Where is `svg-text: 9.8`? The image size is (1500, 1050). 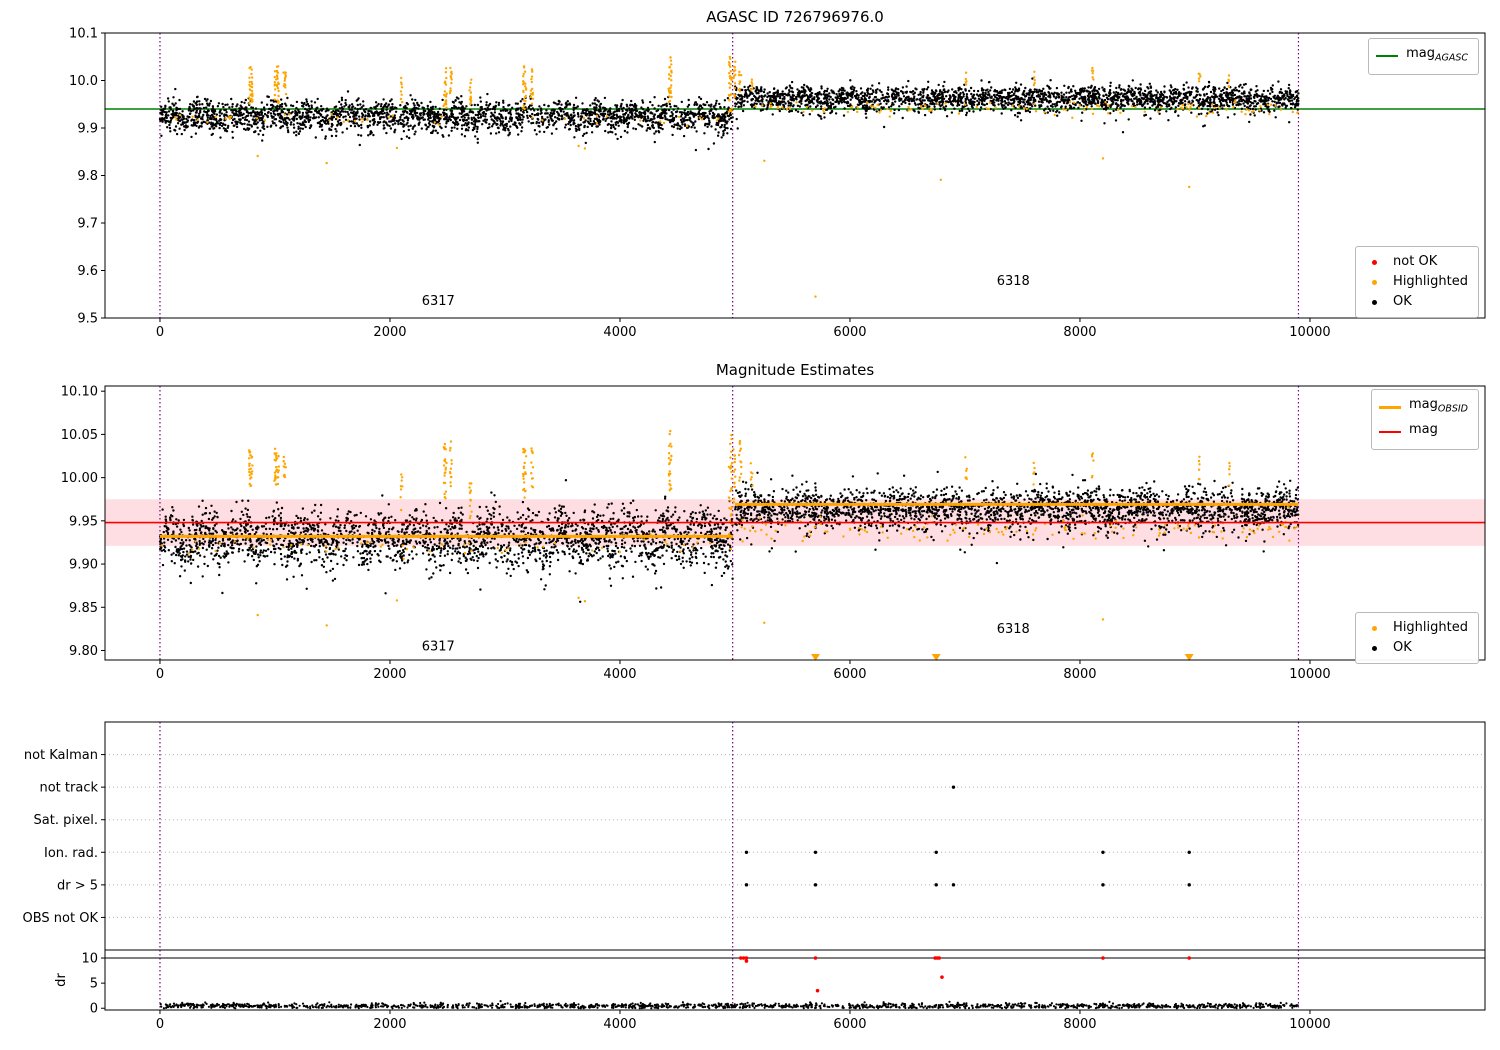
svg-text: 9.8 is located at coordinates (87, 176).